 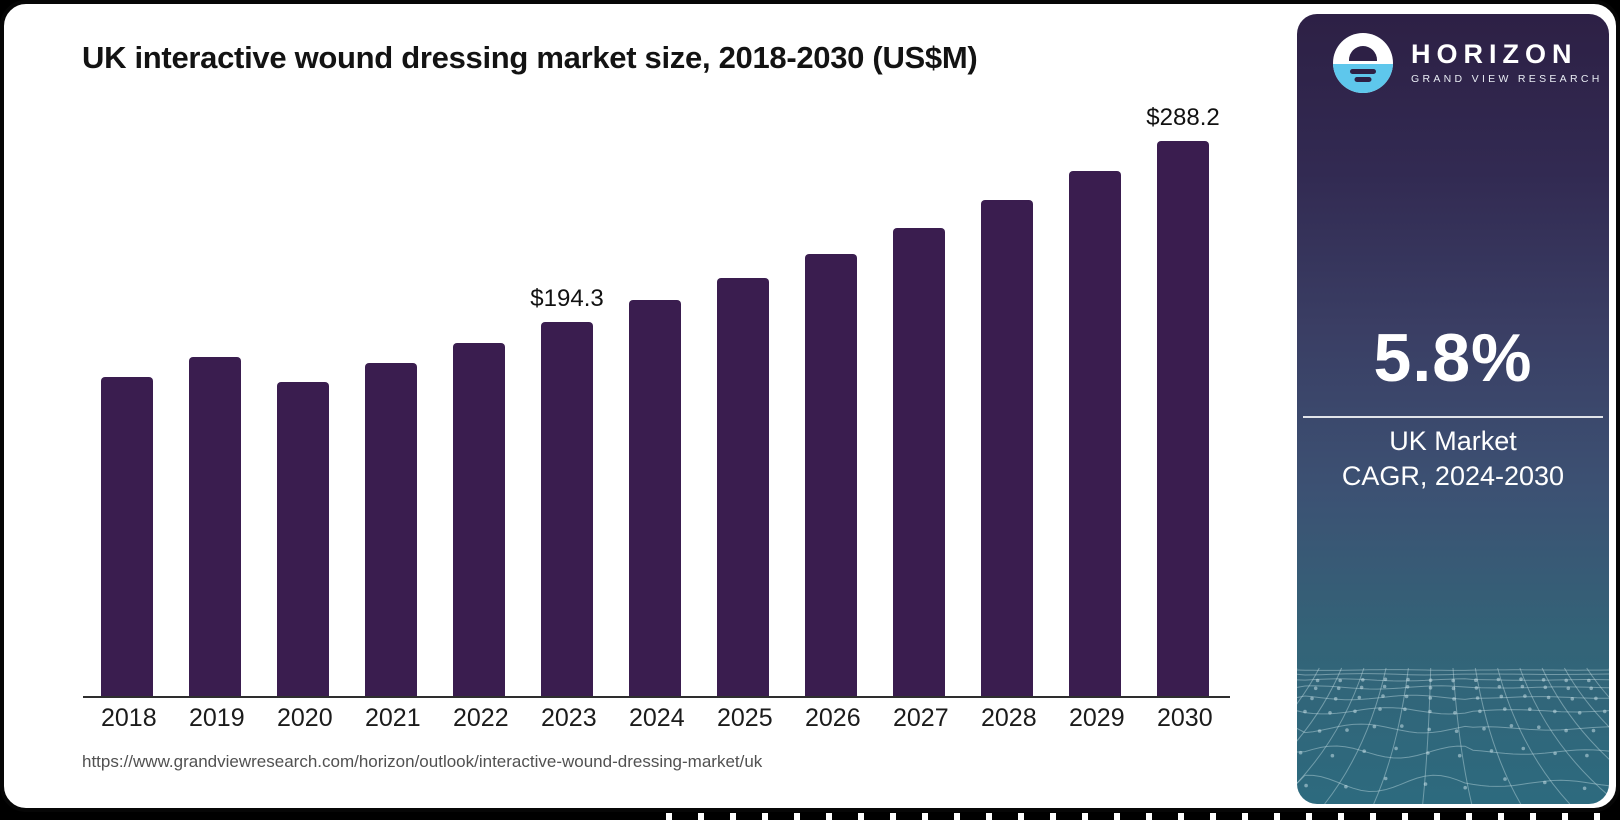 What do you see at coordinates (745, 718) in the screenshot?
I see `x-tick-label-2025: 2025` at bounding box center [745, 718].